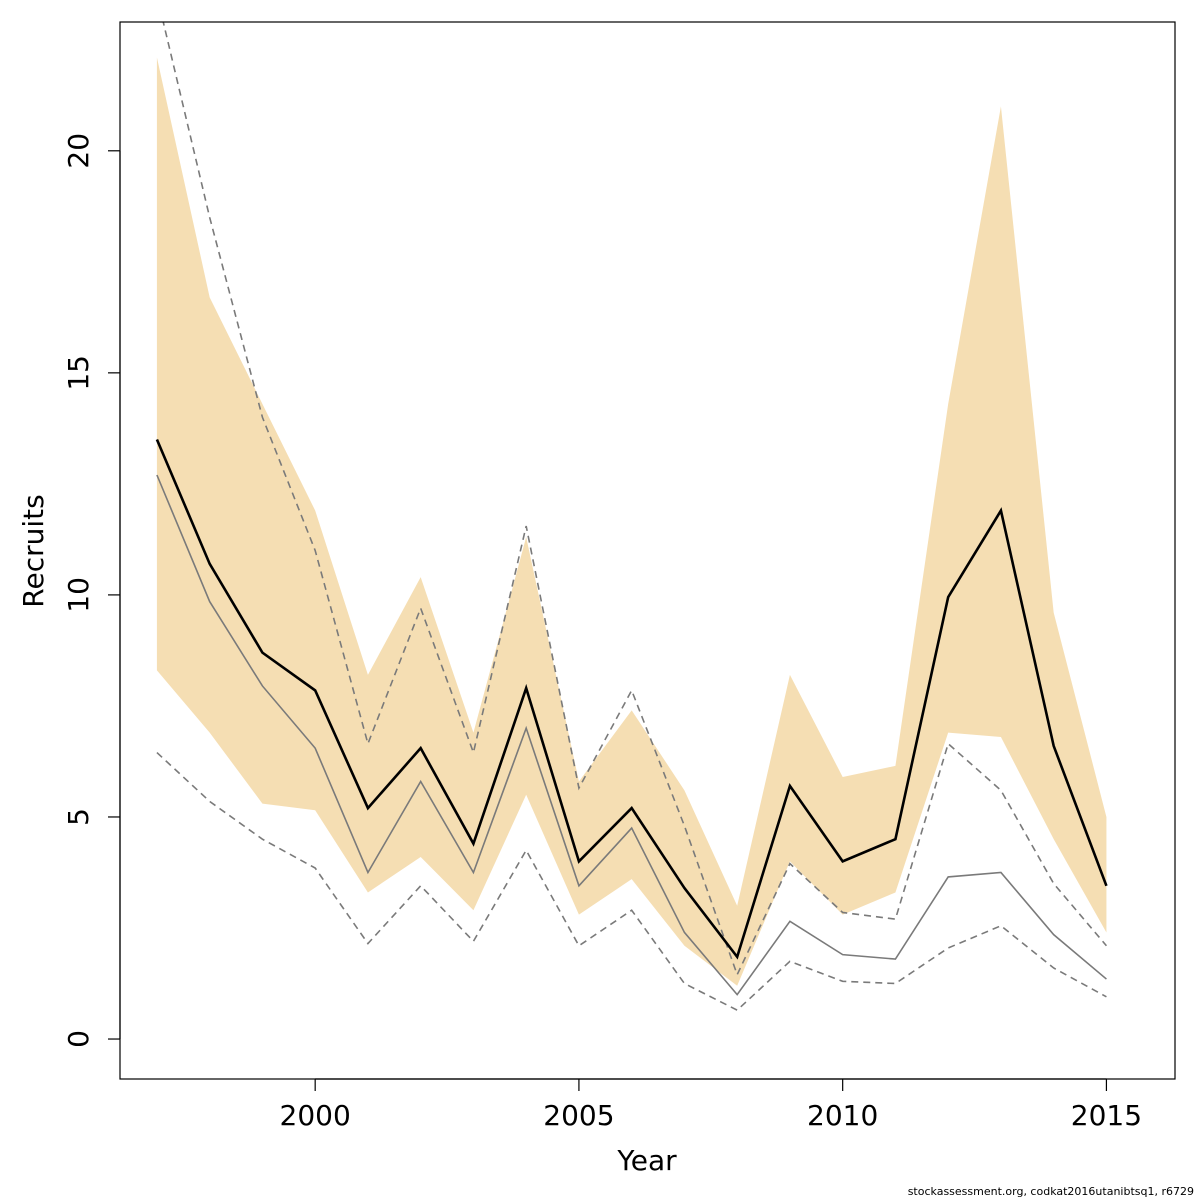  Describe the element at coordinates (78, 373) in the screenshot. I see `y-tick-label: 15` at that location.